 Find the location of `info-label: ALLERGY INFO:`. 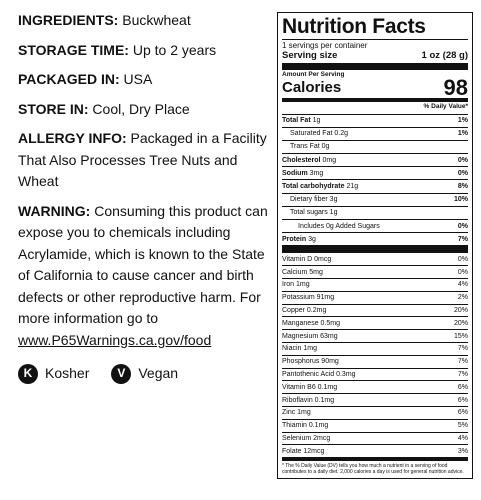

info-label: ALLERGY INFO: is located at coordinates (72, 138).